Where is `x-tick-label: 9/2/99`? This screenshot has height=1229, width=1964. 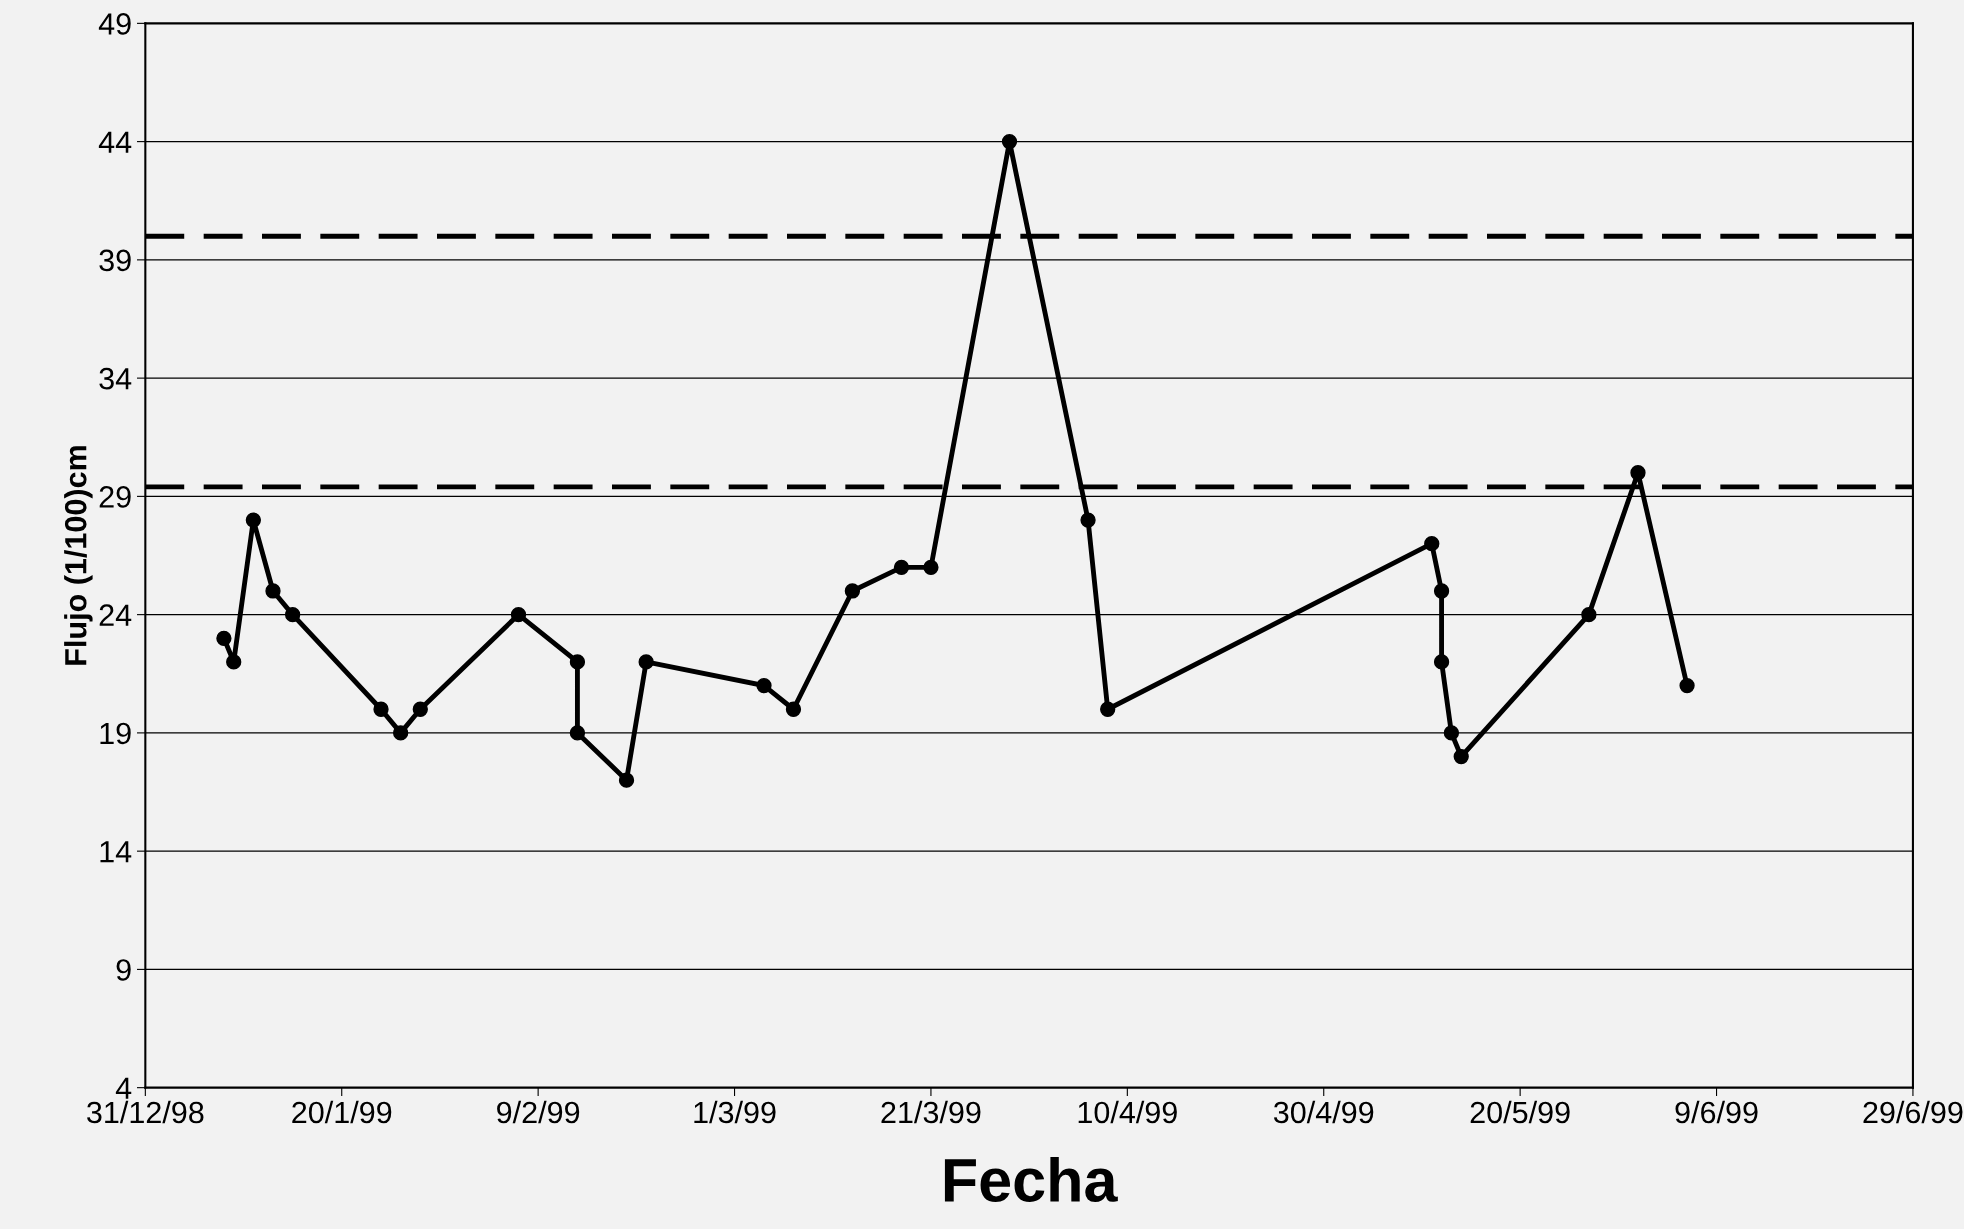 x-tick-label: 9/2/99 is located at coordinates (538, 1112).